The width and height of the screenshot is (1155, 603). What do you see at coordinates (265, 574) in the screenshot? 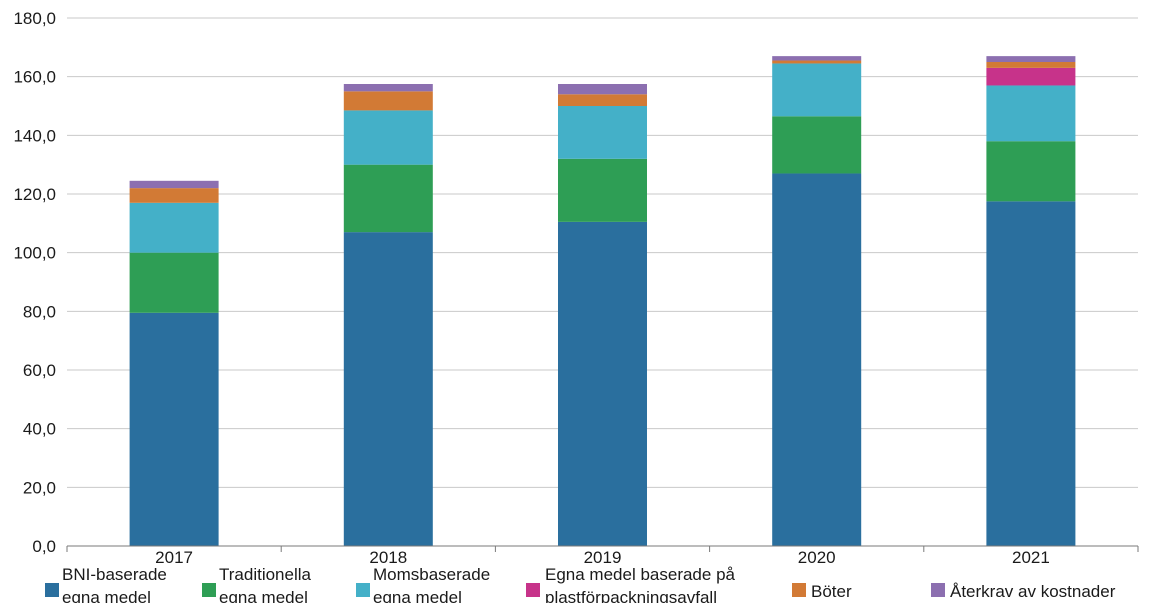
I see `legend-label: Traditionella` at bounding box center [265, 574].